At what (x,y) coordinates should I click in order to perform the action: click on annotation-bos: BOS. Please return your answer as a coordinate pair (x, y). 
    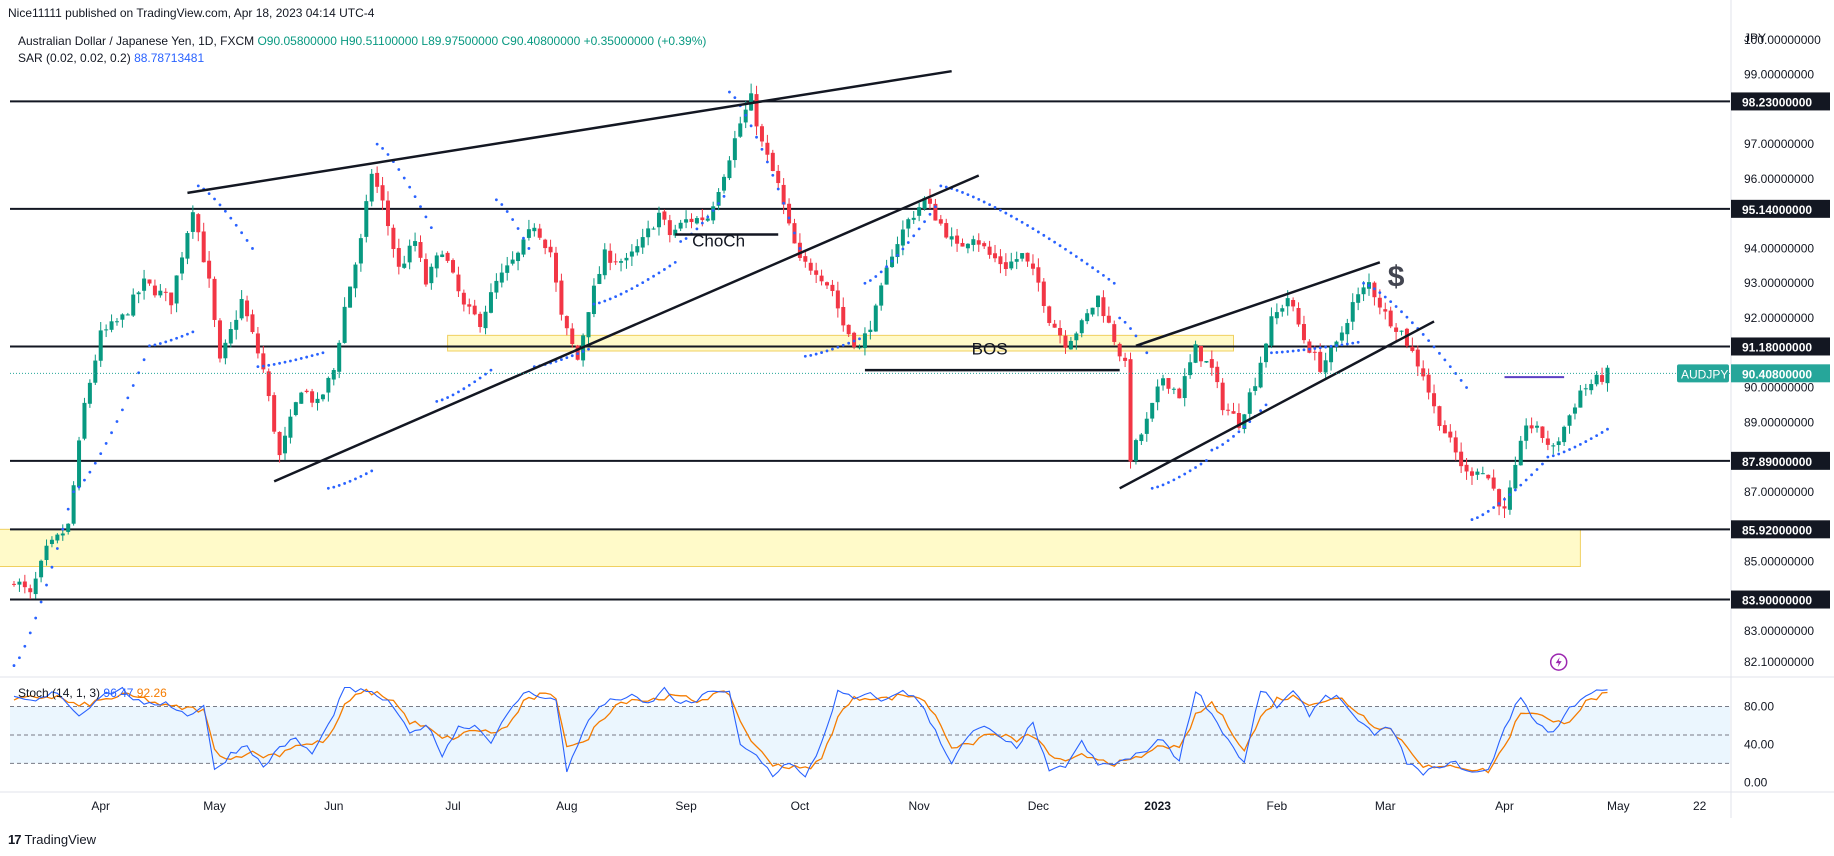
    Looking at the image, I should click on (990, 348).